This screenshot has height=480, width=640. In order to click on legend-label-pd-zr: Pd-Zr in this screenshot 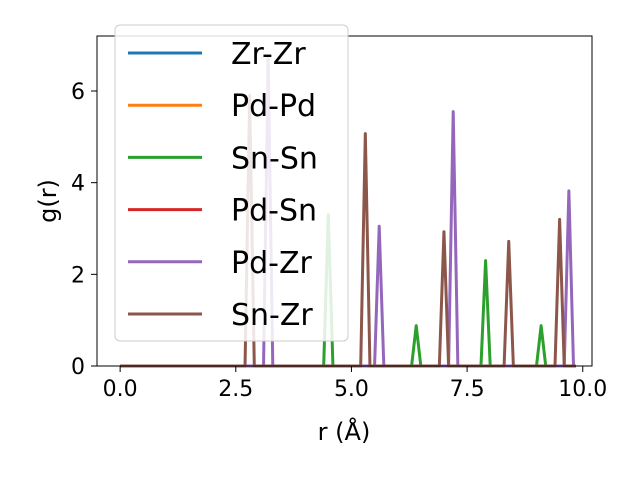, I will do `click(272, 263)`.